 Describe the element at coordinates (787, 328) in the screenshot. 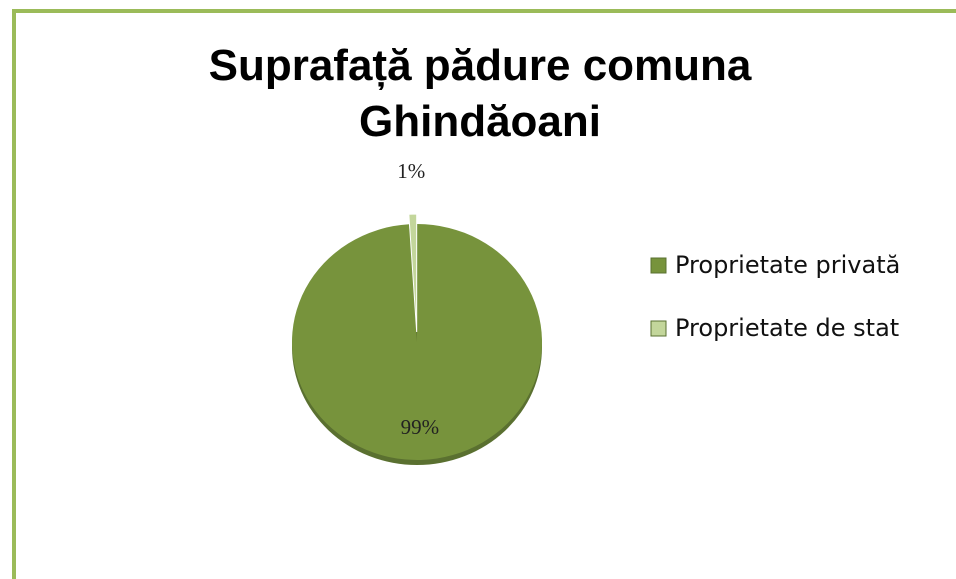

I see `legend-label: Proprietate de stat` at that location.